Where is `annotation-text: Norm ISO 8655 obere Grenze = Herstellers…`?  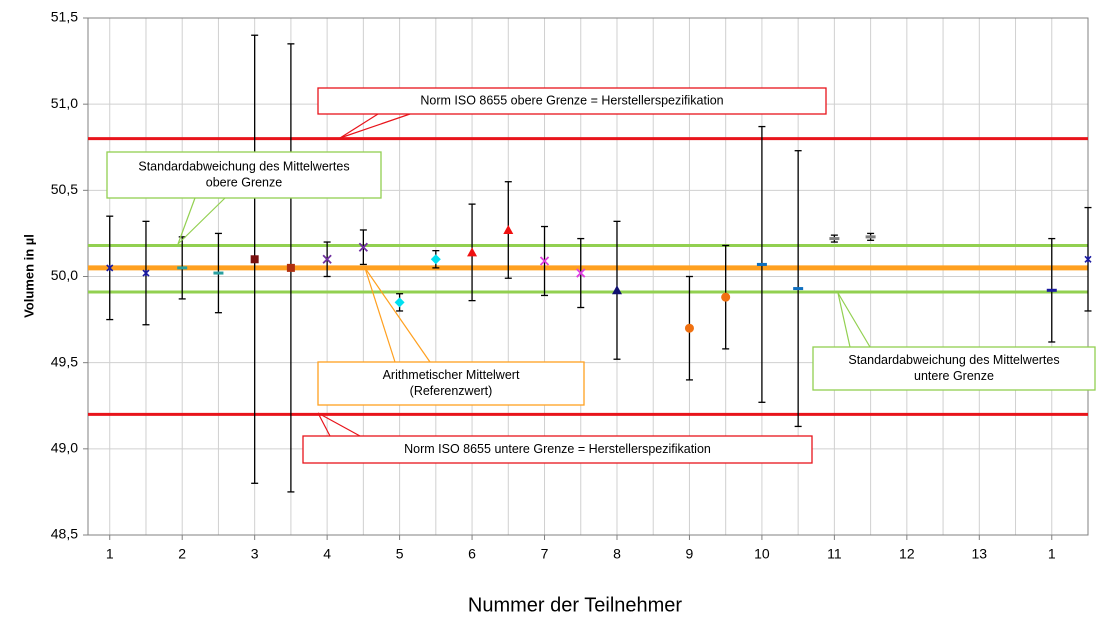
annotation-text: Norm ISO 8655 obere Grenze = Herstellers… is located at coordinates (571, 100).